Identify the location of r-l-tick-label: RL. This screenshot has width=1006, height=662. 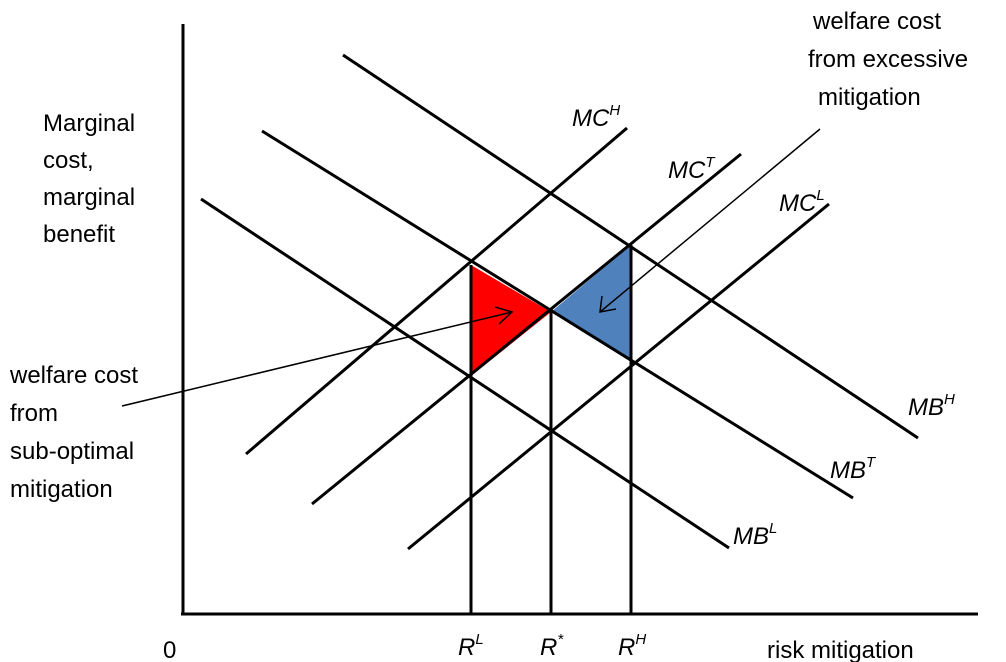
(471, 646).